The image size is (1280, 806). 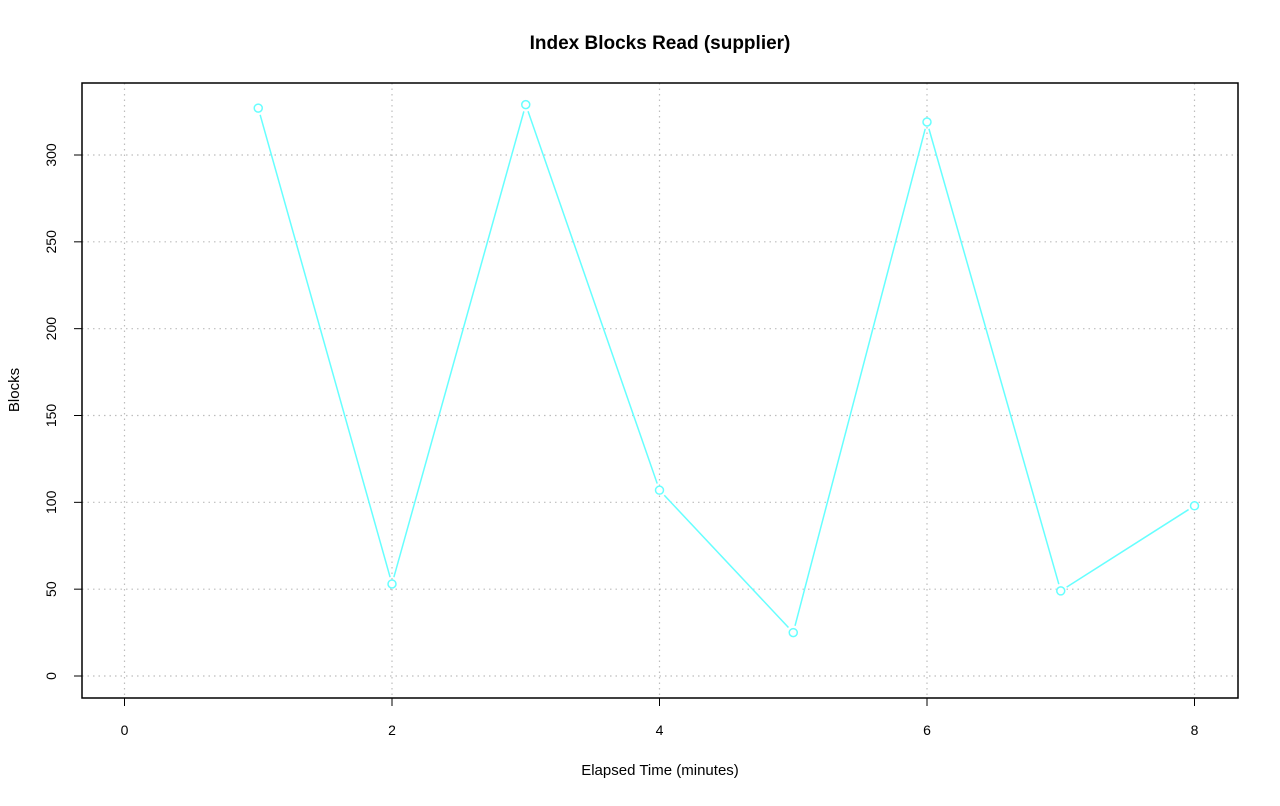 I want to click on x-tick-label: 0, so click(x=125, y=730).